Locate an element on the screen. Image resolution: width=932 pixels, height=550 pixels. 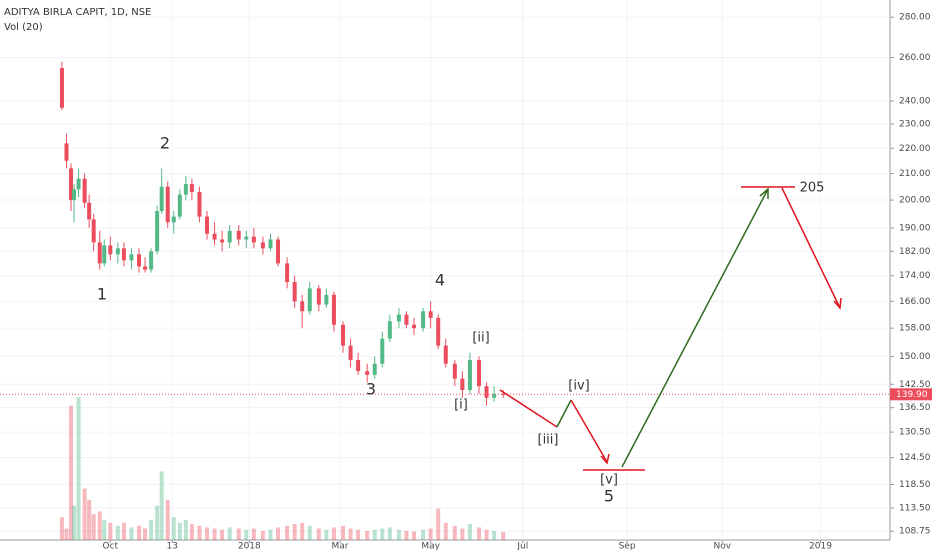
x-tick-label: May is located at coordinates (430, 546).